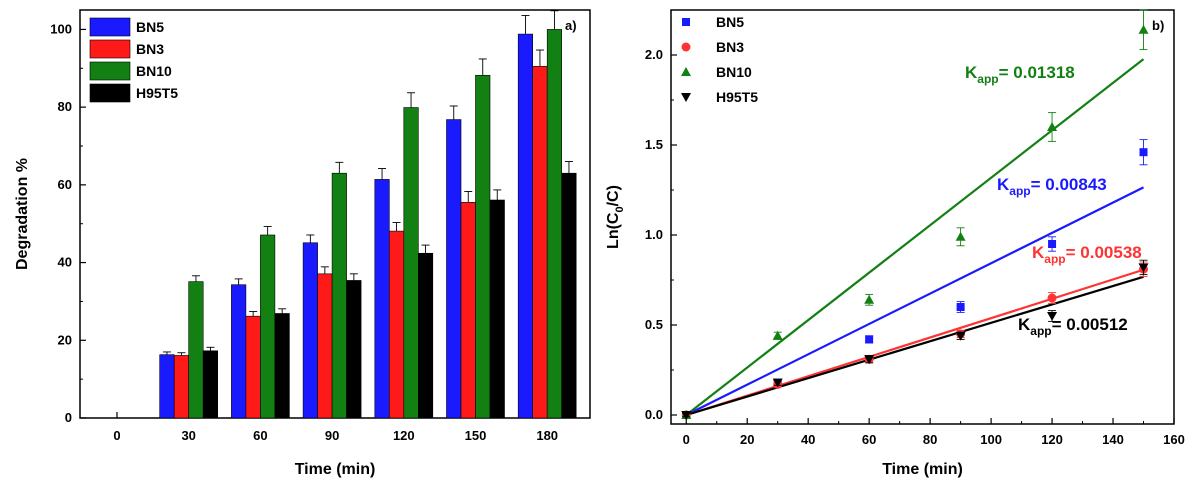  What do you see at coordinates (65, 184) in the screenshot?
I see `y-tick-label: 60` at bounding box center [65, 184].